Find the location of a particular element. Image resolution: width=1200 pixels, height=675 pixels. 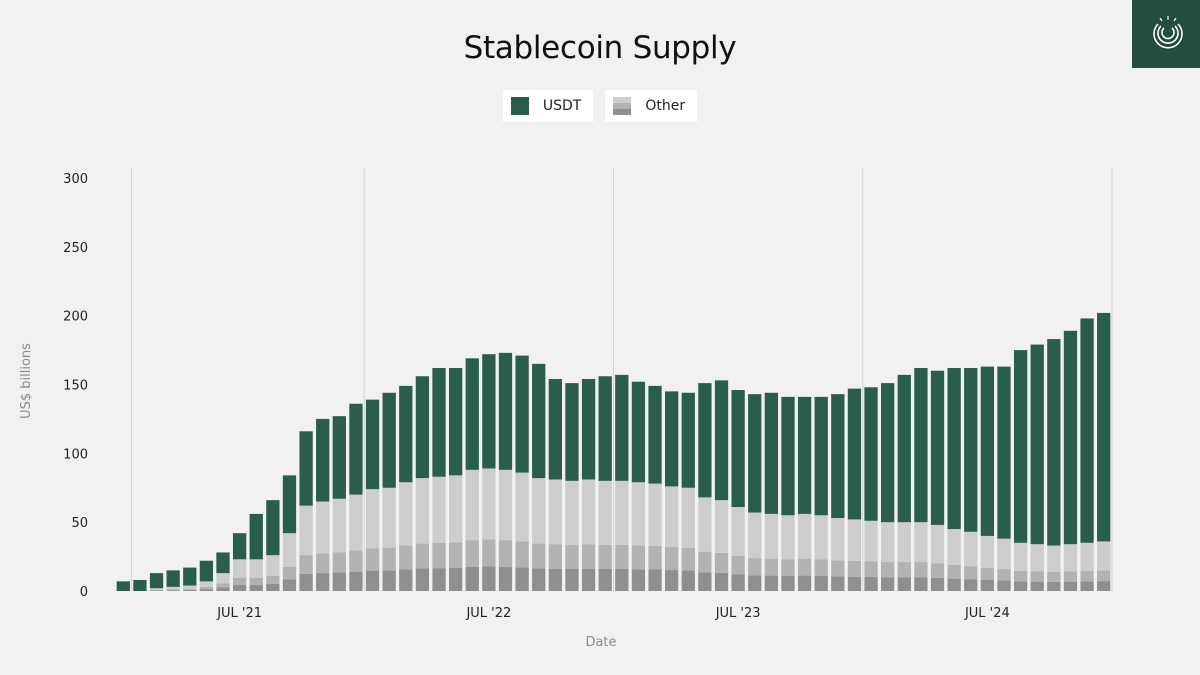

bar-5-other-light is located at coordinates (206, 584).